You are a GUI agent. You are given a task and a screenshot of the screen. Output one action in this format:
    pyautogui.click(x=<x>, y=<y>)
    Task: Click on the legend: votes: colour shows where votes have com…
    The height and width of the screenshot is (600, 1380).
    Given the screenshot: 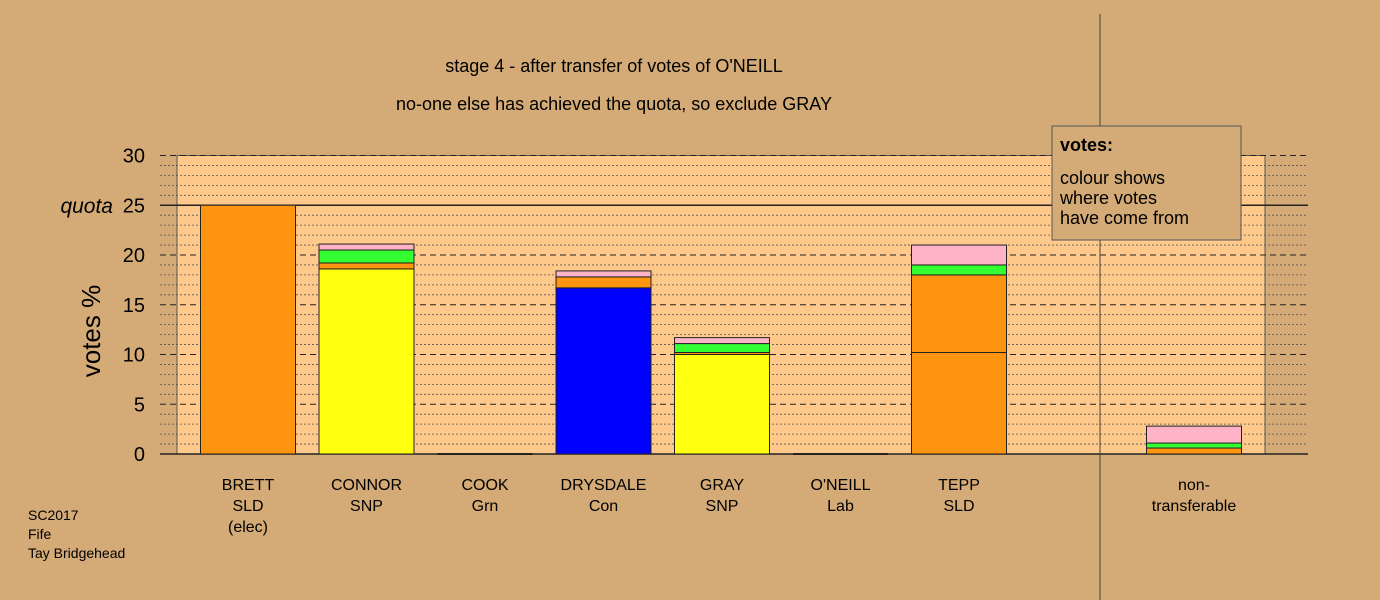 What is the action you would take?
    pyautogui.click(x=1146, y=183)
    